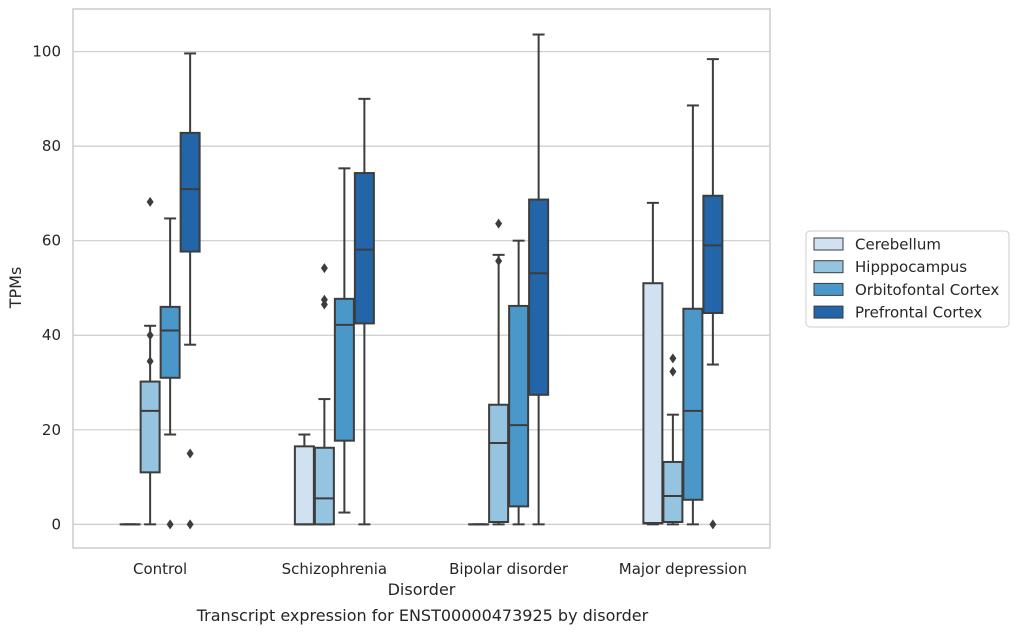 This screenshot has height=634, width=1018. I want to click on legend-label: Prefrontal Cortex, so click(918, 313).